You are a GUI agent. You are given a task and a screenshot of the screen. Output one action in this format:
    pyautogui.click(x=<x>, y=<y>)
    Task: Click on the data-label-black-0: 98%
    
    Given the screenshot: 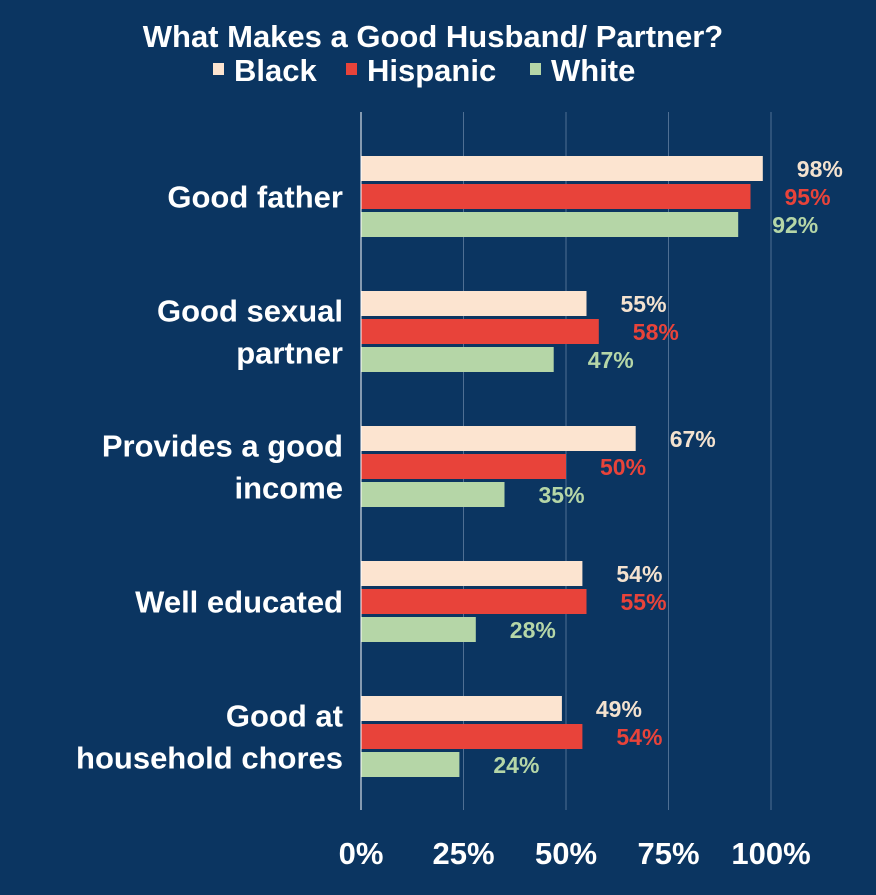 What is the action you would take?
    pyautogui.click(x=820, y=169)
    